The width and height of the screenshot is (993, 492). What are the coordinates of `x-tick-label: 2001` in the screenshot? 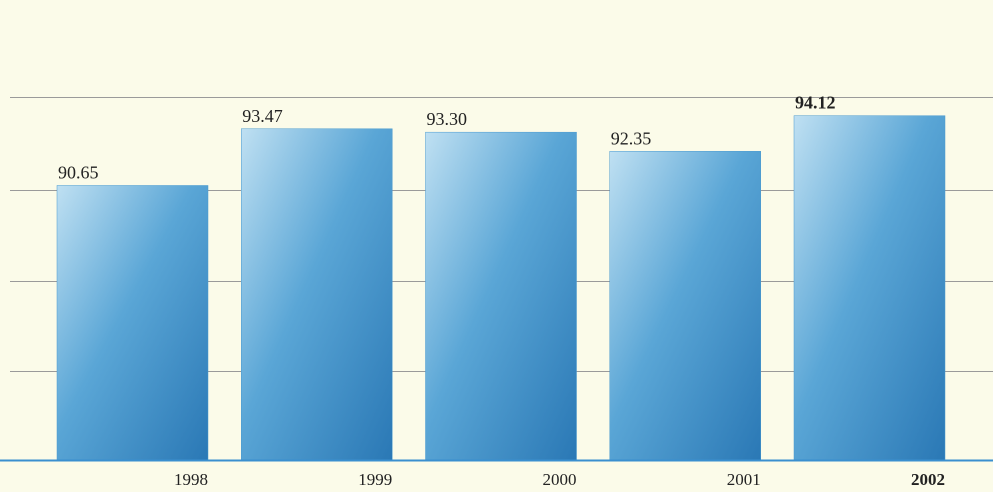 It's located at (744, 479).